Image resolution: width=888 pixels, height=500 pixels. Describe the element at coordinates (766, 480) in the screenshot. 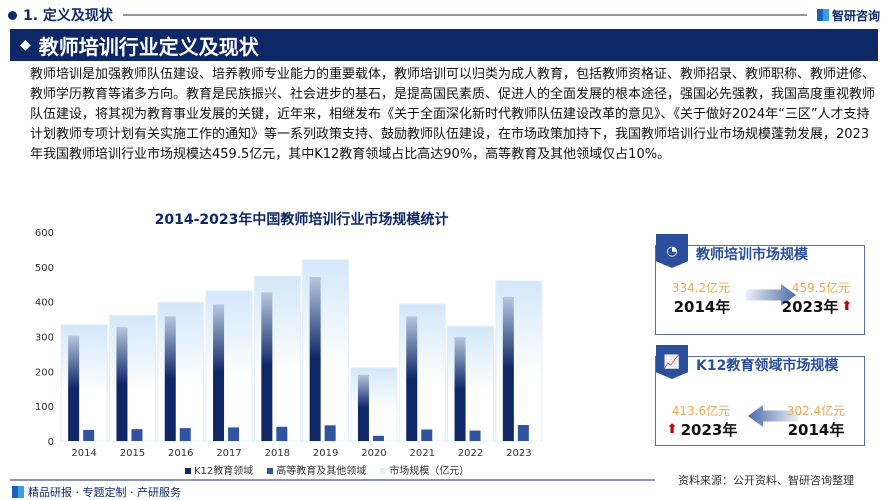

I see `source-note: 资料来源：公开资料、智研咨询整理` at that location.